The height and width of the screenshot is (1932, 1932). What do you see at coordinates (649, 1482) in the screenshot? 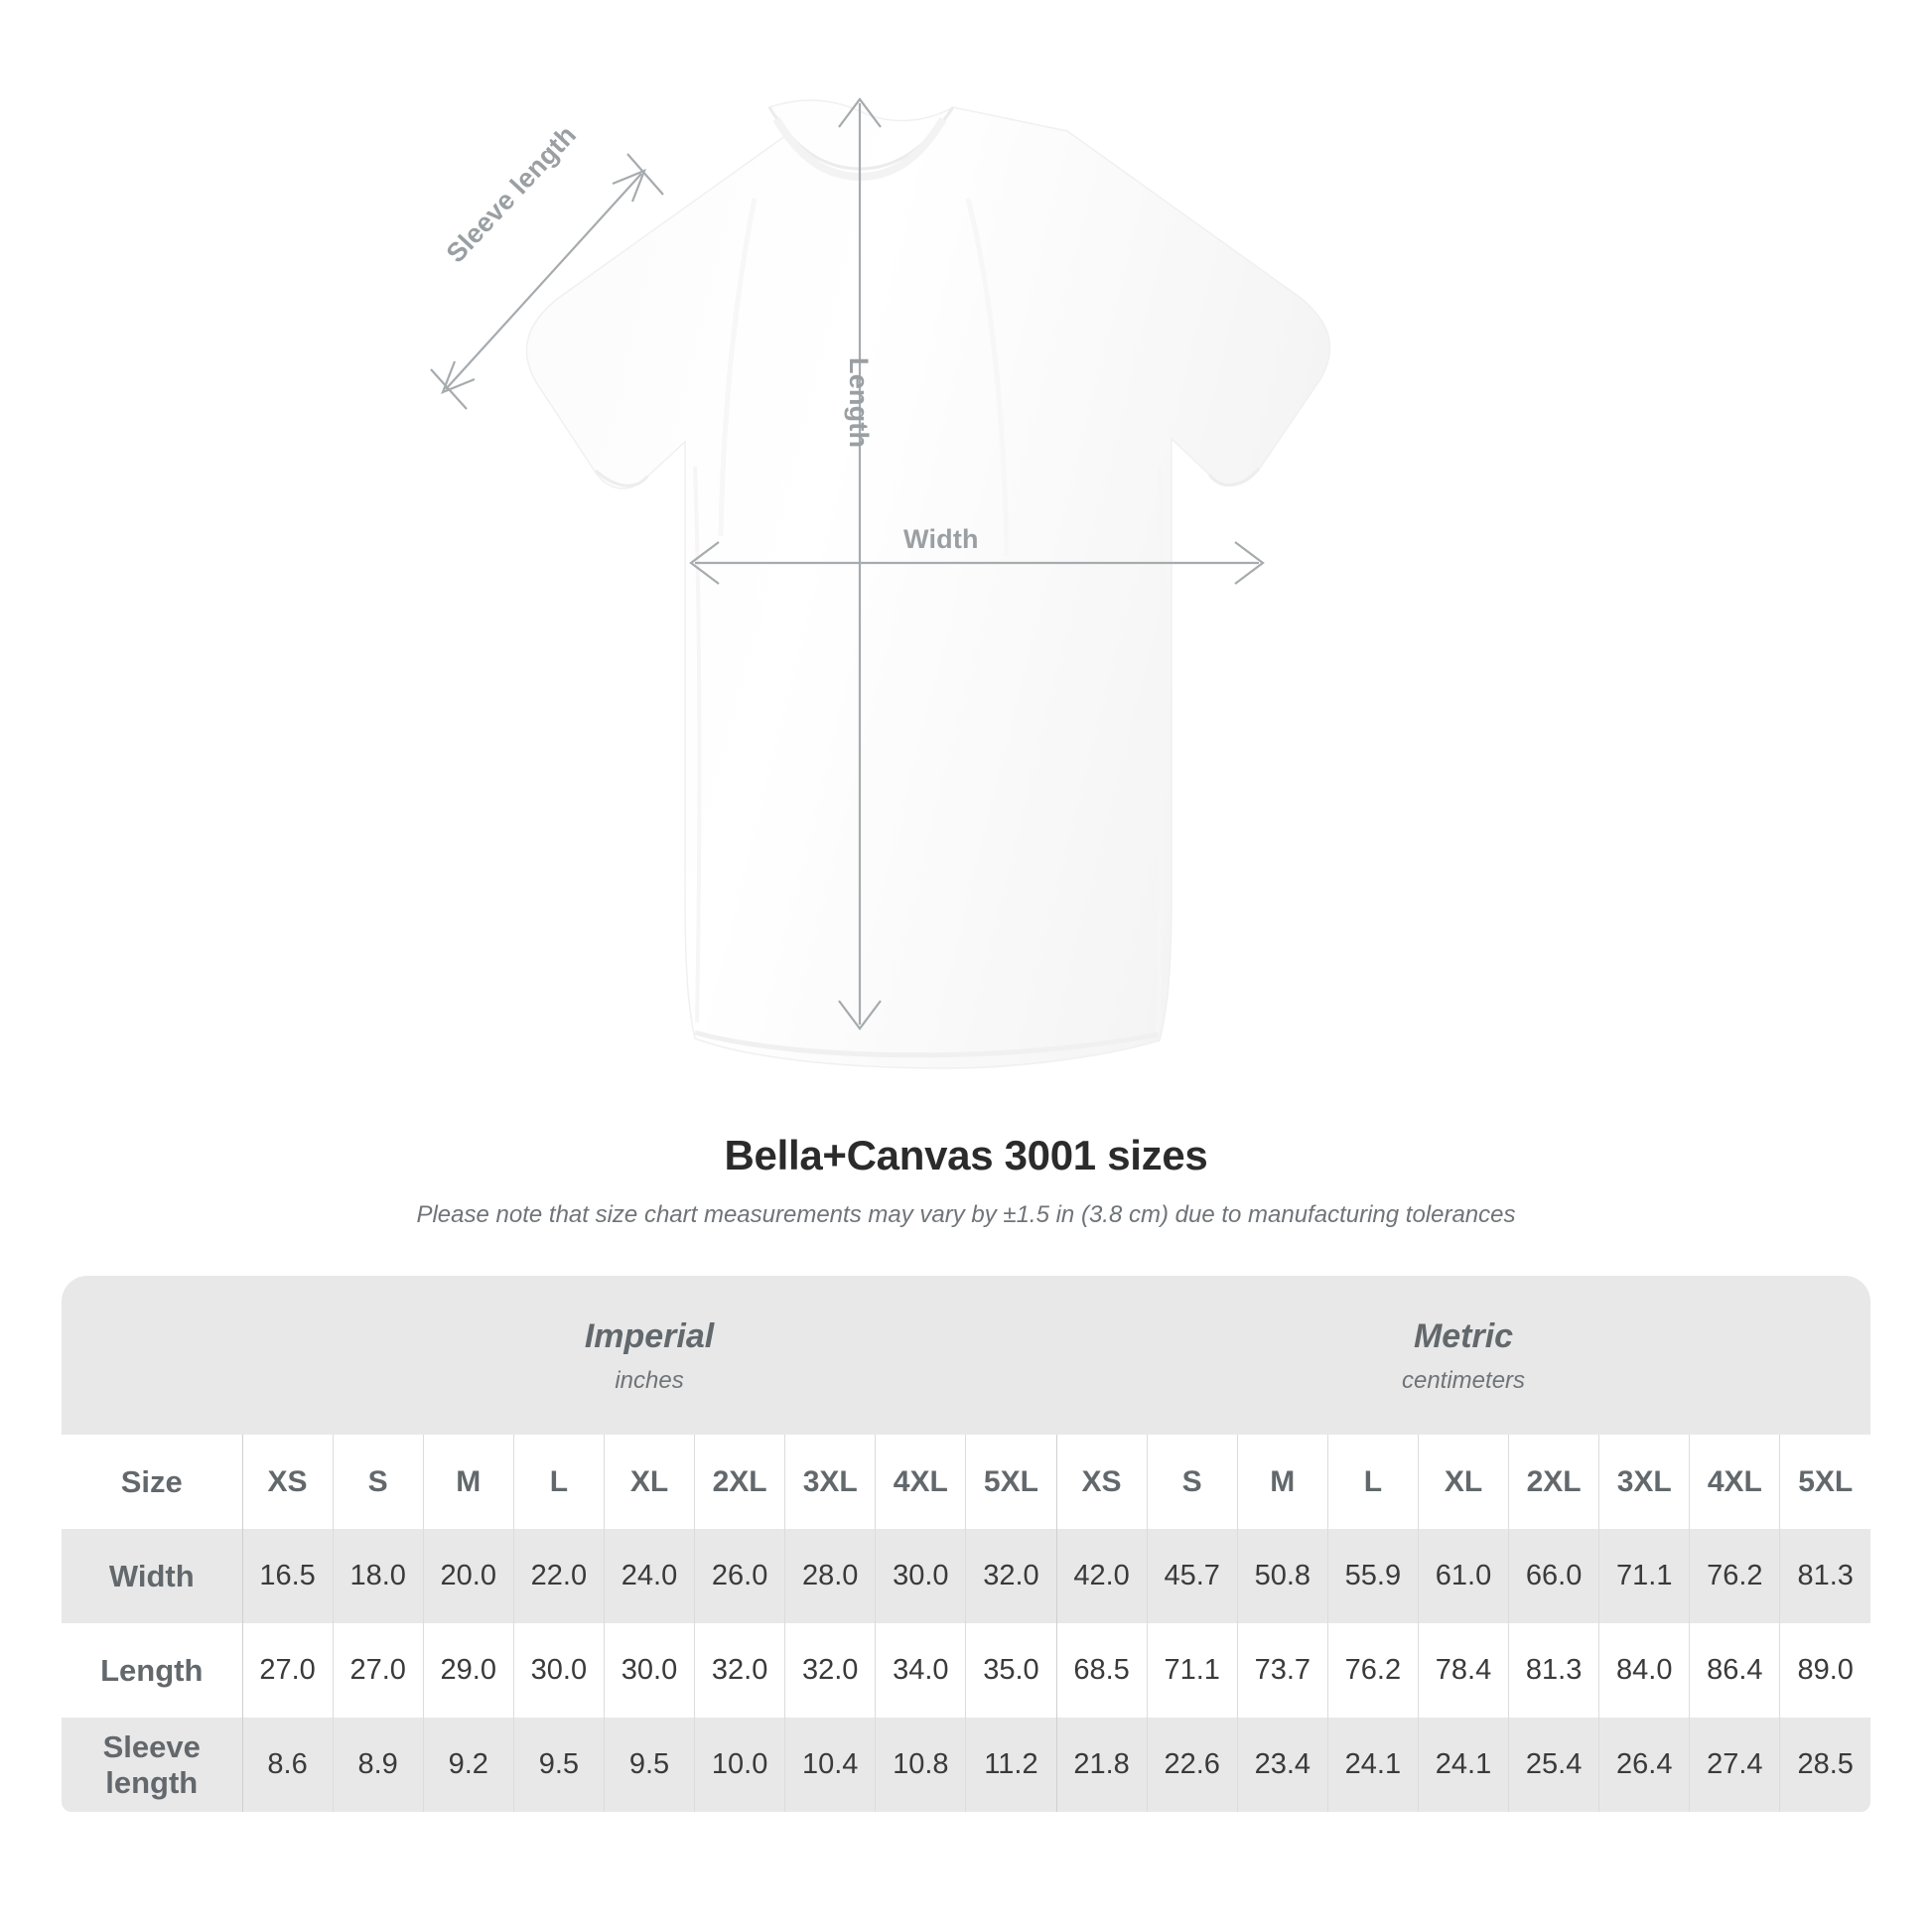
I see `size-header-xl-imperial: XL` at bounding box center [649, 1482].